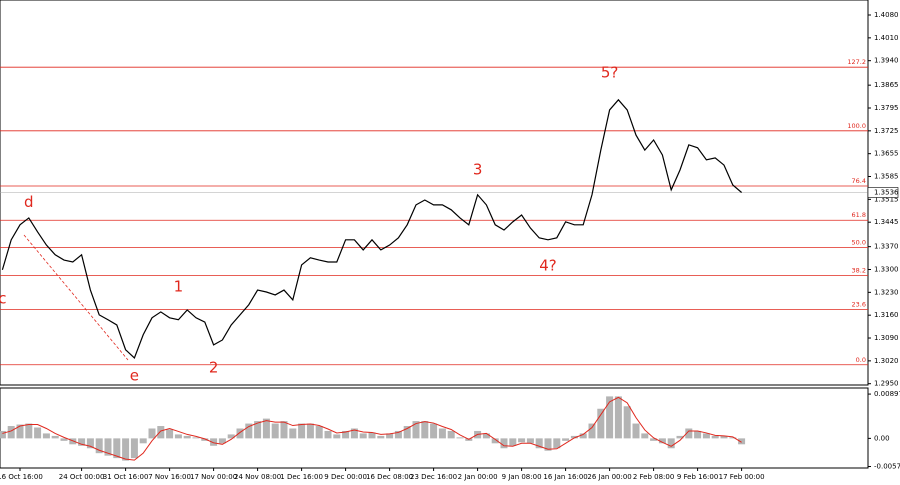 This screenshot has width=900, height=485. Describe the element at coordinates (859, 181) in the screenshot. I see `fib-label: 76.4` at that location.